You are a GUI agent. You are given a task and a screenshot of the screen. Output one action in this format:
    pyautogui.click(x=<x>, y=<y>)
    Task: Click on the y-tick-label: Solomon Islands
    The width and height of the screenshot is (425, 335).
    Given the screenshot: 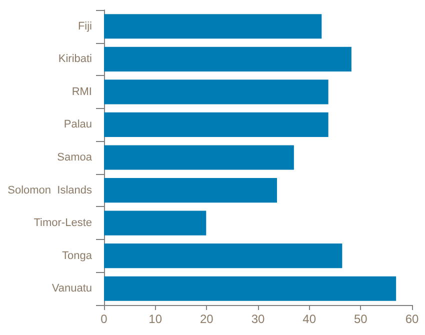 What is the action you would take?
    pyautogui.click(x=50, y=190)
    